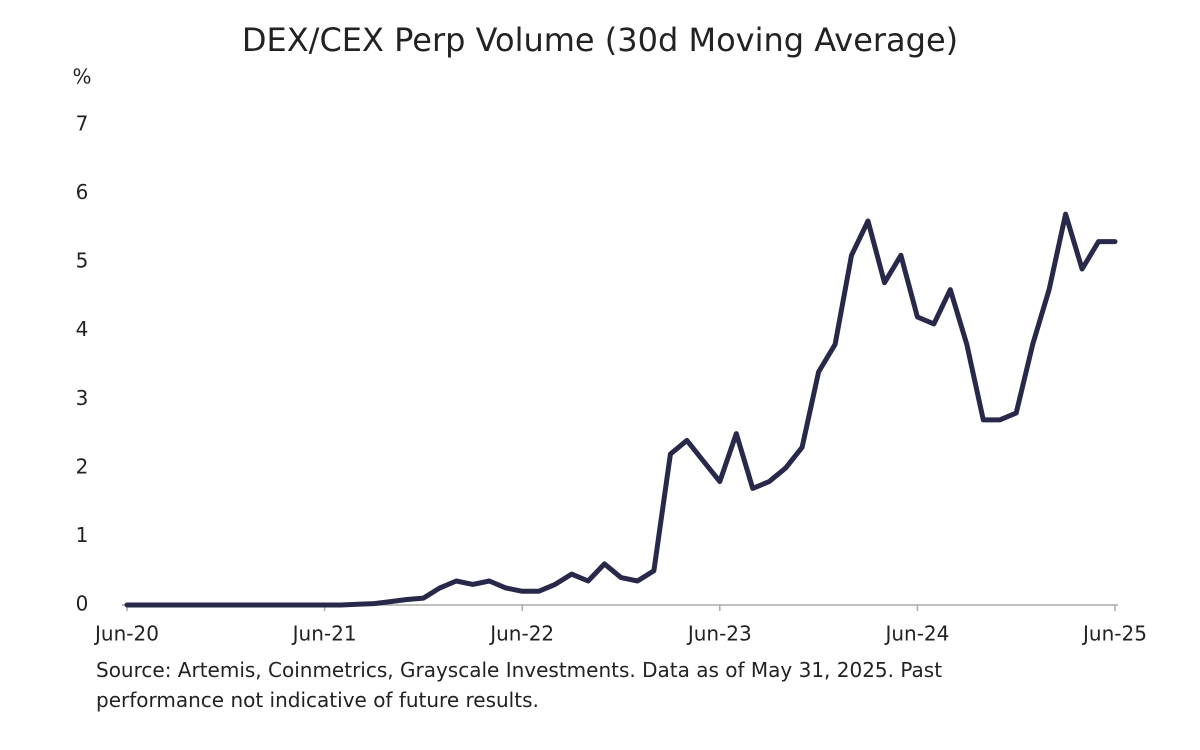 The width and height of the screenshot is (1200, 750). I want to click on chart-title: DEX/CEX Perp Volume (30d Moving Average), so click(600, 40).